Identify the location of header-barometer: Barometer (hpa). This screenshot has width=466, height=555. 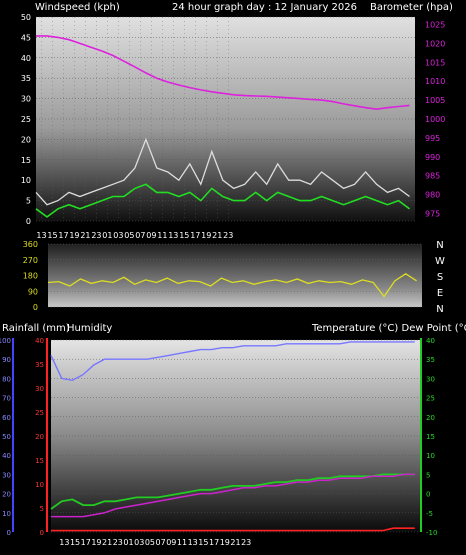
(411, 7).